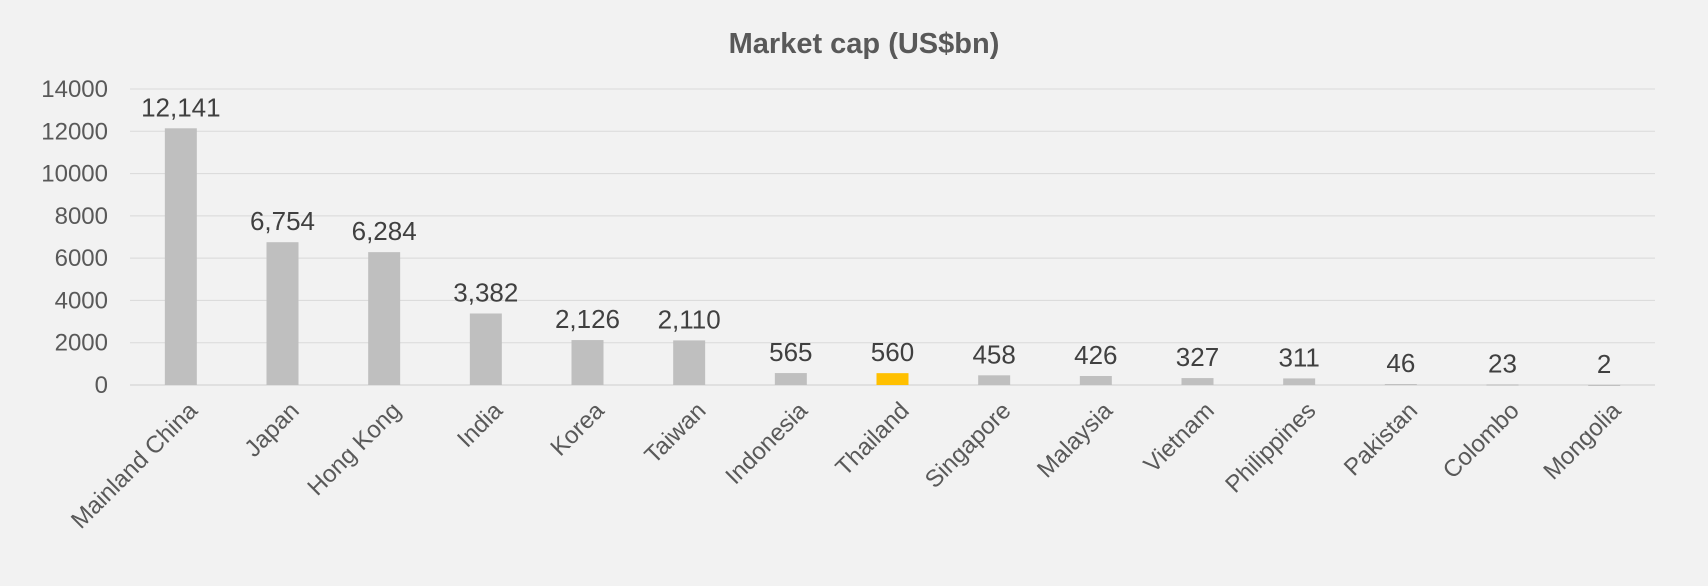  I want to click on chart-title: Market cap (US$bn), so click(864, 44).